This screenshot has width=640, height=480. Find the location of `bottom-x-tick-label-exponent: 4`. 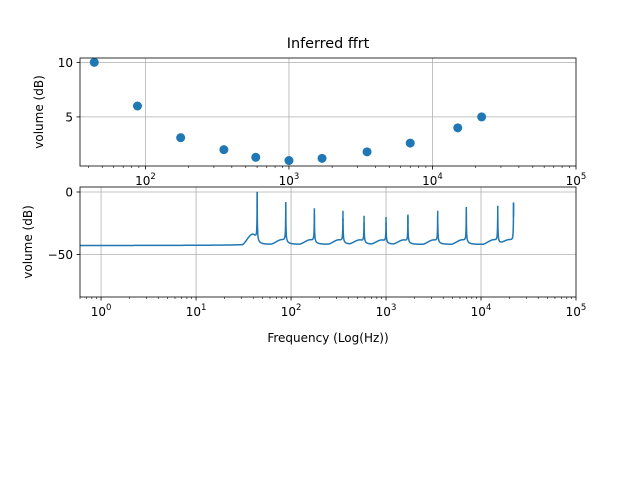

bottom-x-tick-label-exponent: 4 is located at coordinates (488, 308).